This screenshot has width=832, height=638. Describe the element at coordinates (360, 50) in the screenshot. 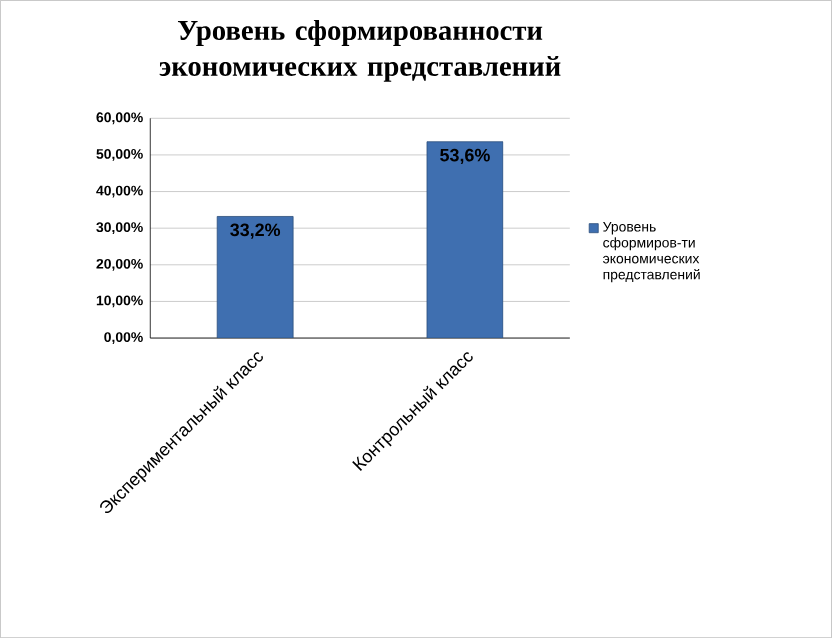

I see `chart-title: Уровень сформированности экономических представлений` at that location.